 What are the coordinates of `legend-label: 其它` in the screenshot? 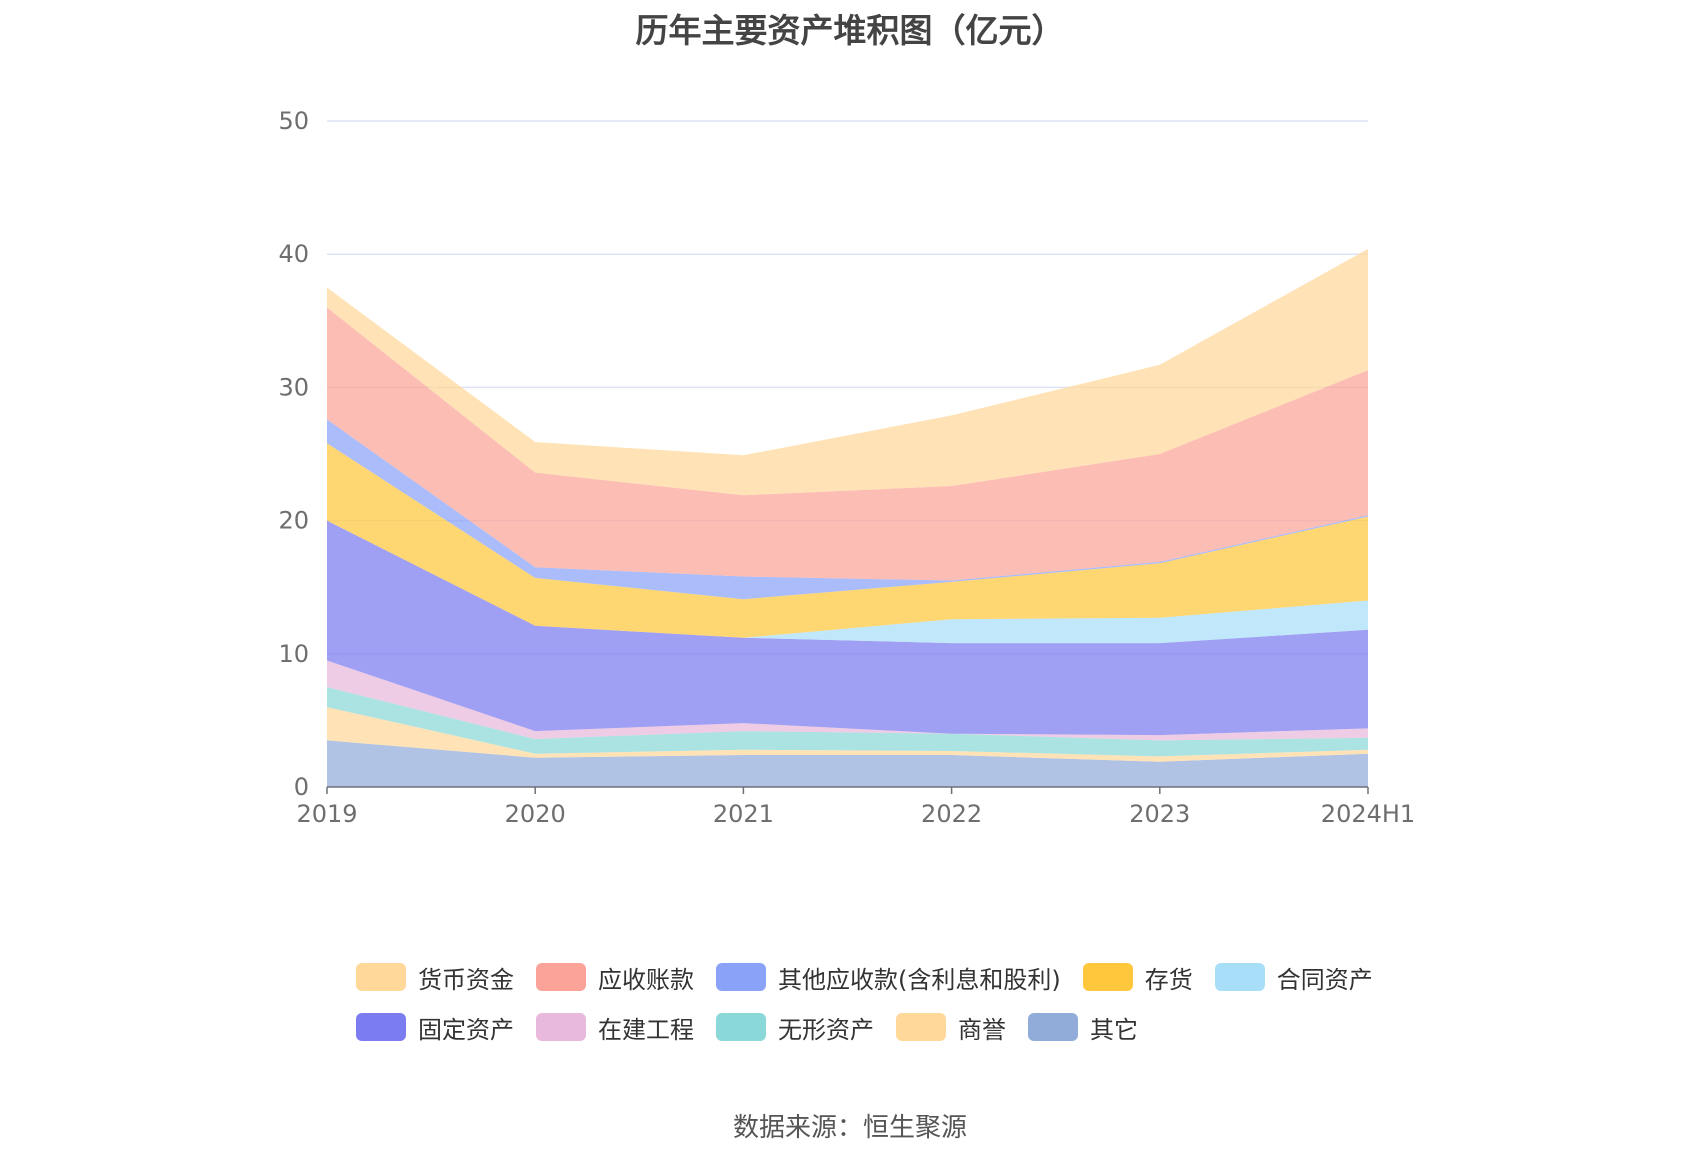 It's located at (1114, 1029).